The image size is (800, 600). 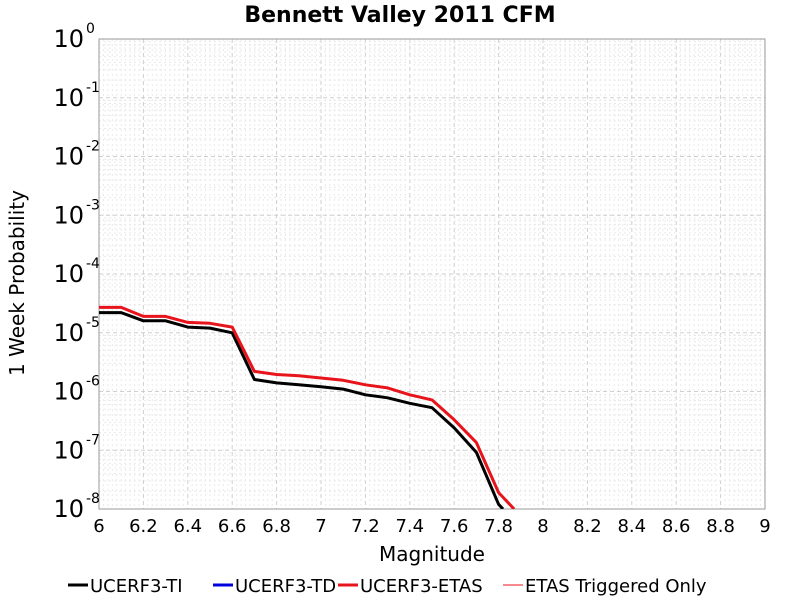 What do you see at coordinates (432, 554) in the screenshot?
I see `x-axis-label: Magnitude` at bounding box center [432, 554].